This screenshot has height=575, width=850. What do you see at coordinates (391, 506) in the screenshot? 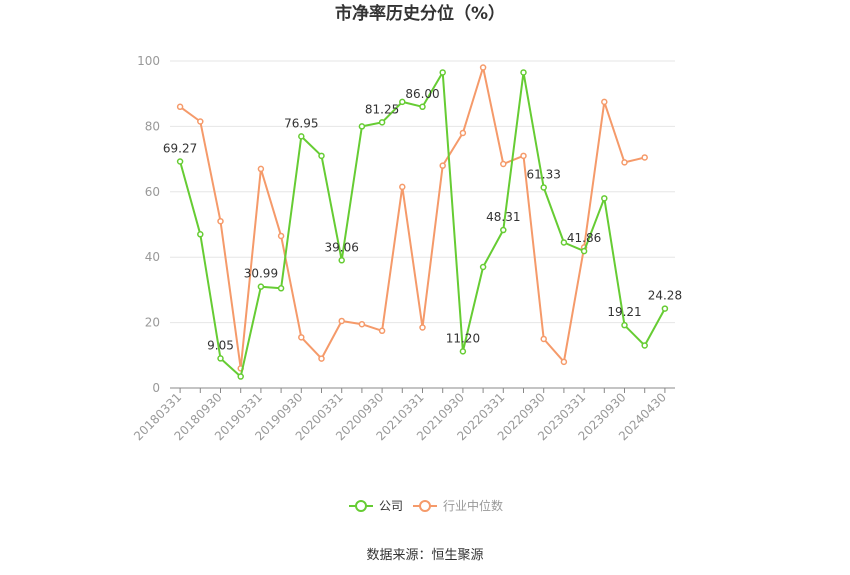
I see `legend-label-company: 公司` at bounding box center [391, 506].